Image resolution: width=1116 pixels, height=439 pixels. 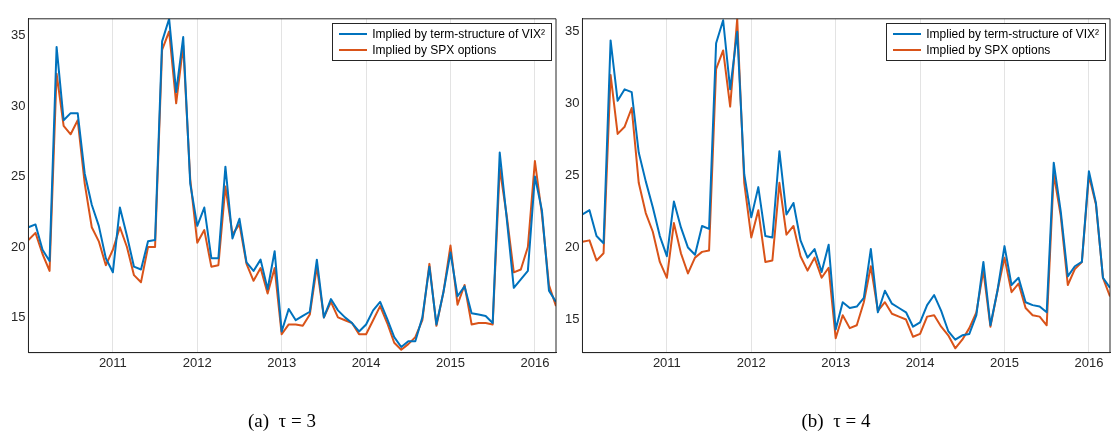 I want to click on text: (b) τ = 4, so click(x=836, y=420).